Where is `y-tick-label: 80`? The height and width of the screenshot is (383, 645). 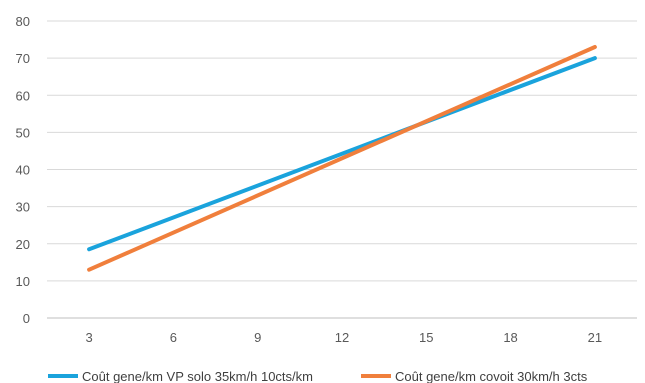
y-tick-label: 80 is located at coordinates (23, 21).